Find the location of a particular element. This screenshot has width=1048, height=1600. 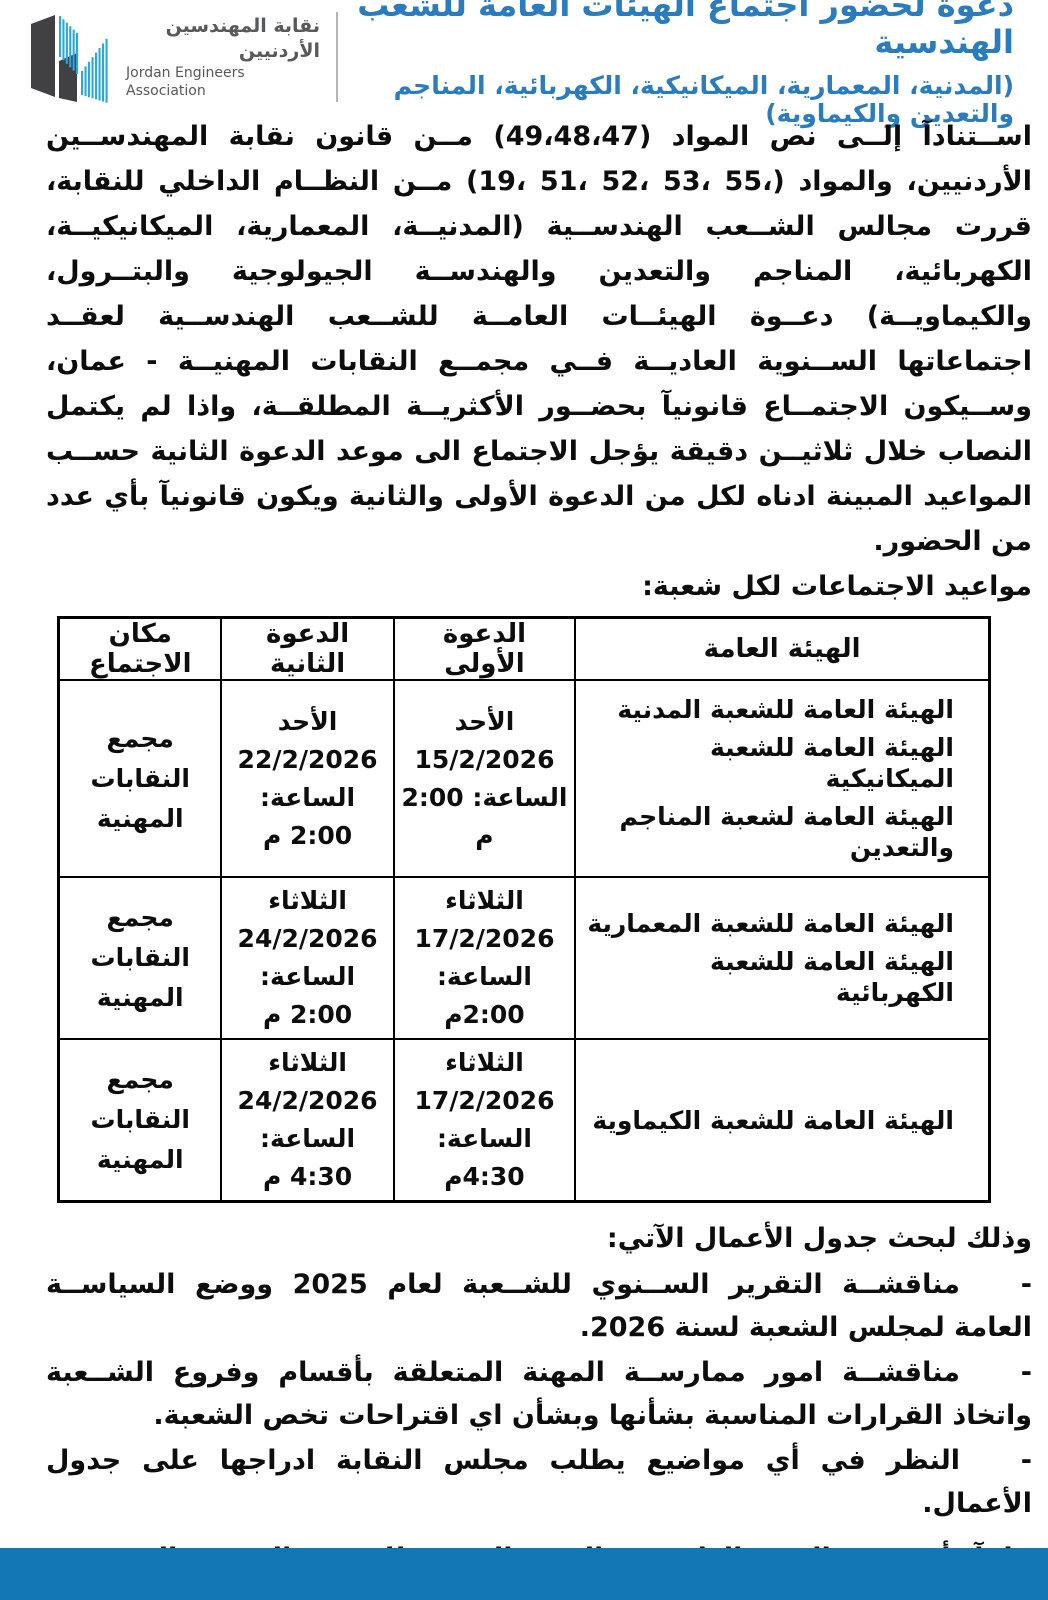

first-call-time: الساعة: 2:00م is located at coordinates (484, 995).